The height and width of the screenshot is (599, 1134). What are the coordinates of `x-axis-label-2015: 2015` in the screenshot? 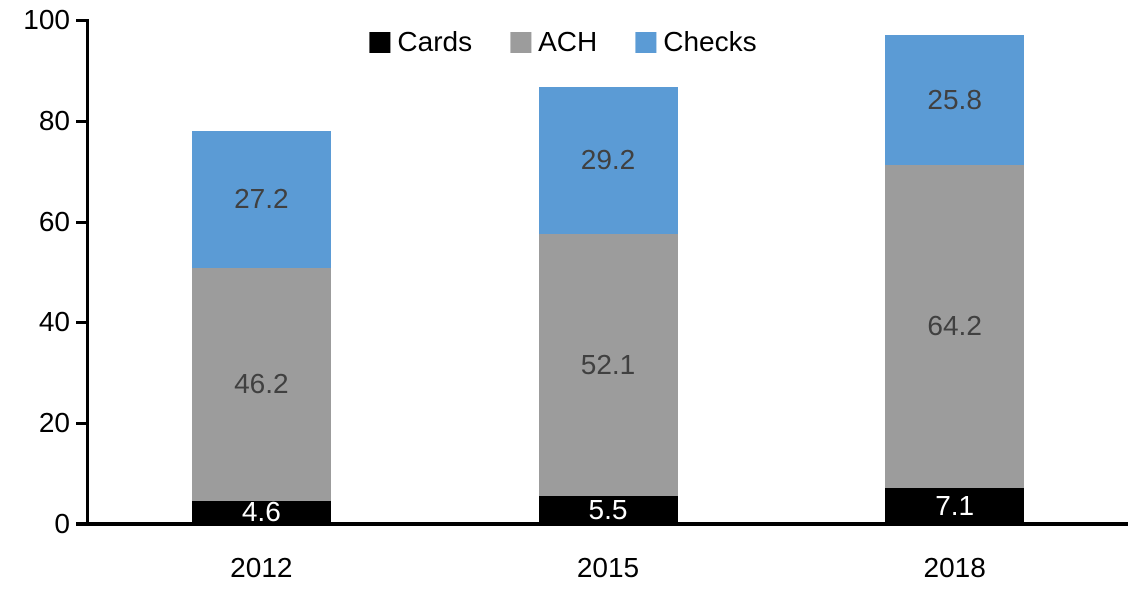 It's located at (608, 567).